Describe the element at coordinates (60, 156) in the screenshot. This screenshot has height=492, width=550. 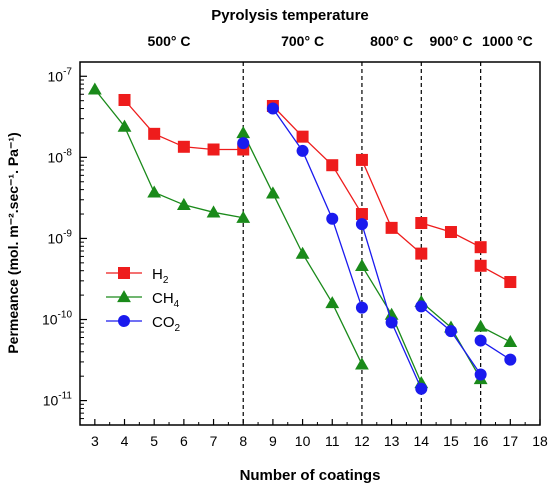
I see `y-tick-label: 10⁻⁸` at that location.